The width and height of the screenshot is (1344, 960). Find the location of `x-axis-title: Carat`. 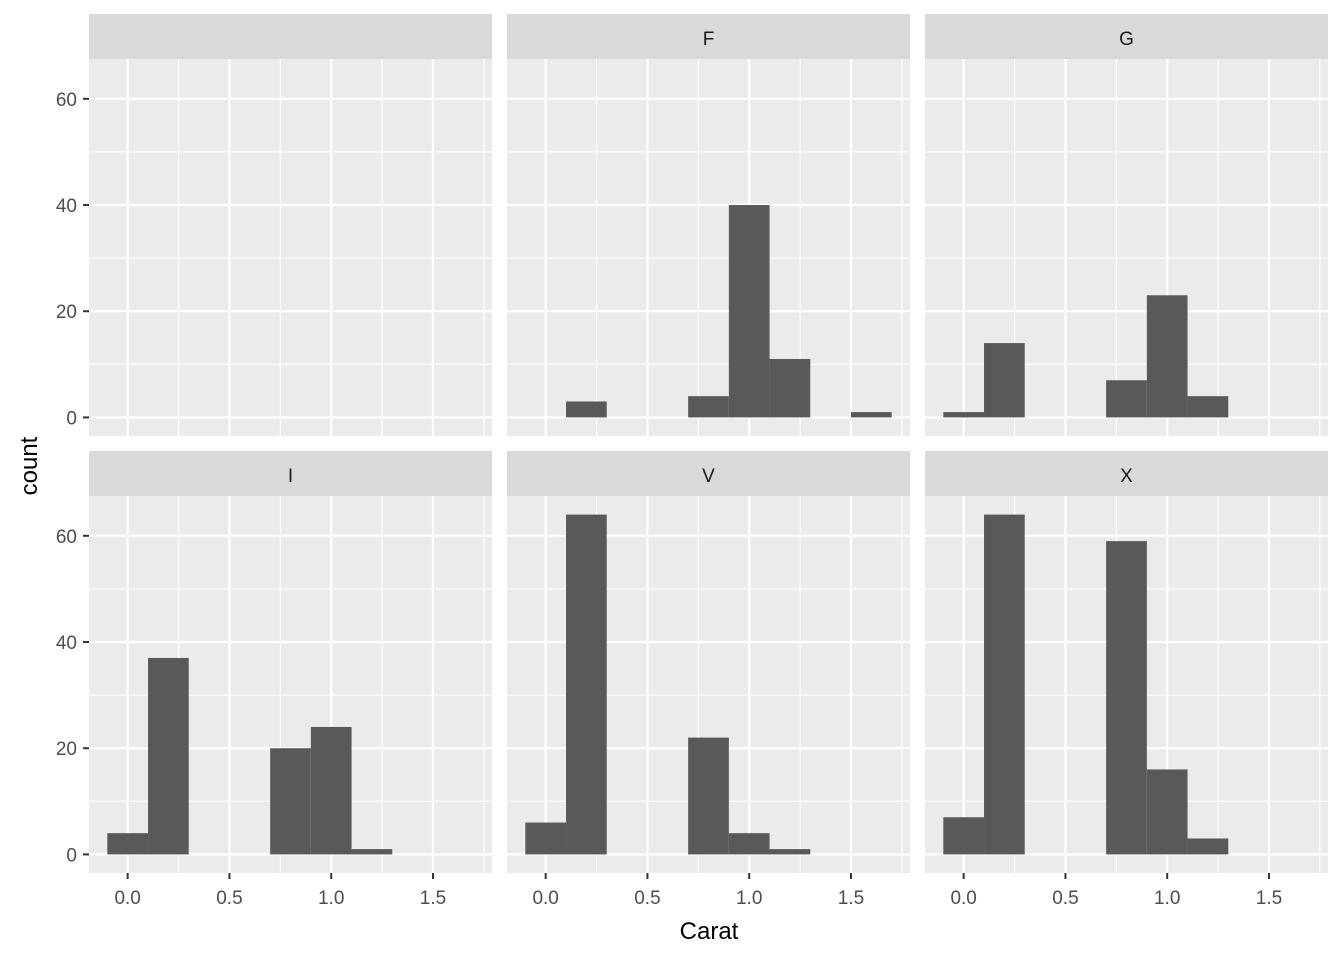

x-axis-title: Carat is located at coordinates (709, 931).